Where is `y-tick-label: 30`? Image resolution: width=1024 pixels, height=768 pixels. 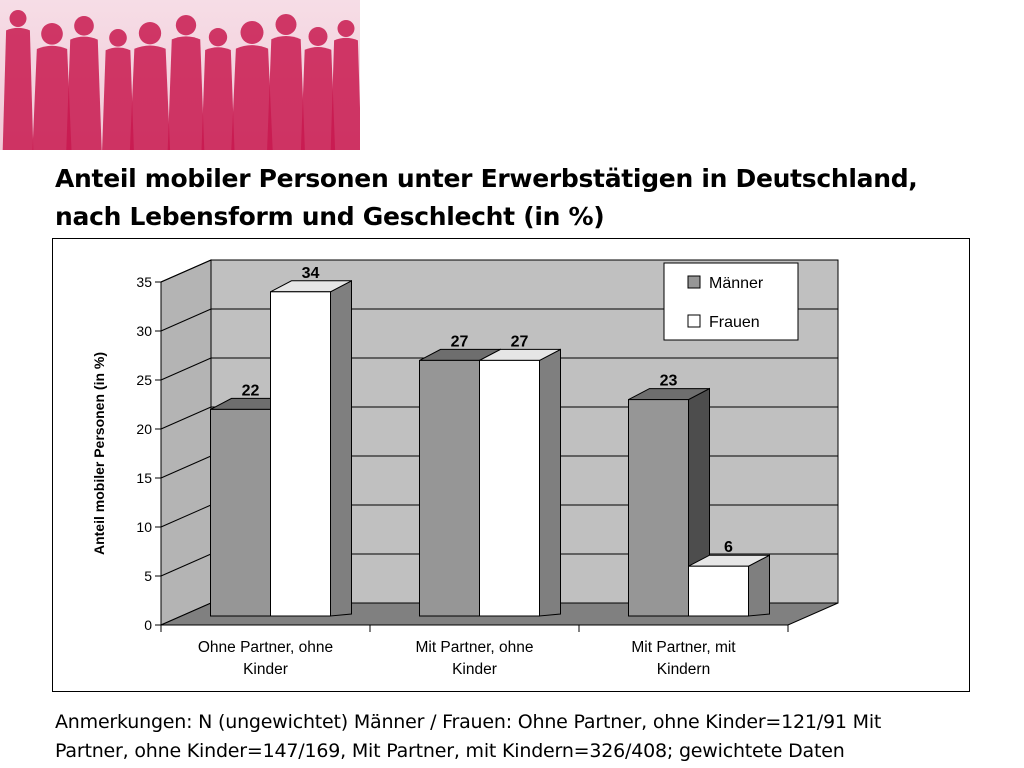
y-tick-label: 30 is located at coordinates (144, 331).